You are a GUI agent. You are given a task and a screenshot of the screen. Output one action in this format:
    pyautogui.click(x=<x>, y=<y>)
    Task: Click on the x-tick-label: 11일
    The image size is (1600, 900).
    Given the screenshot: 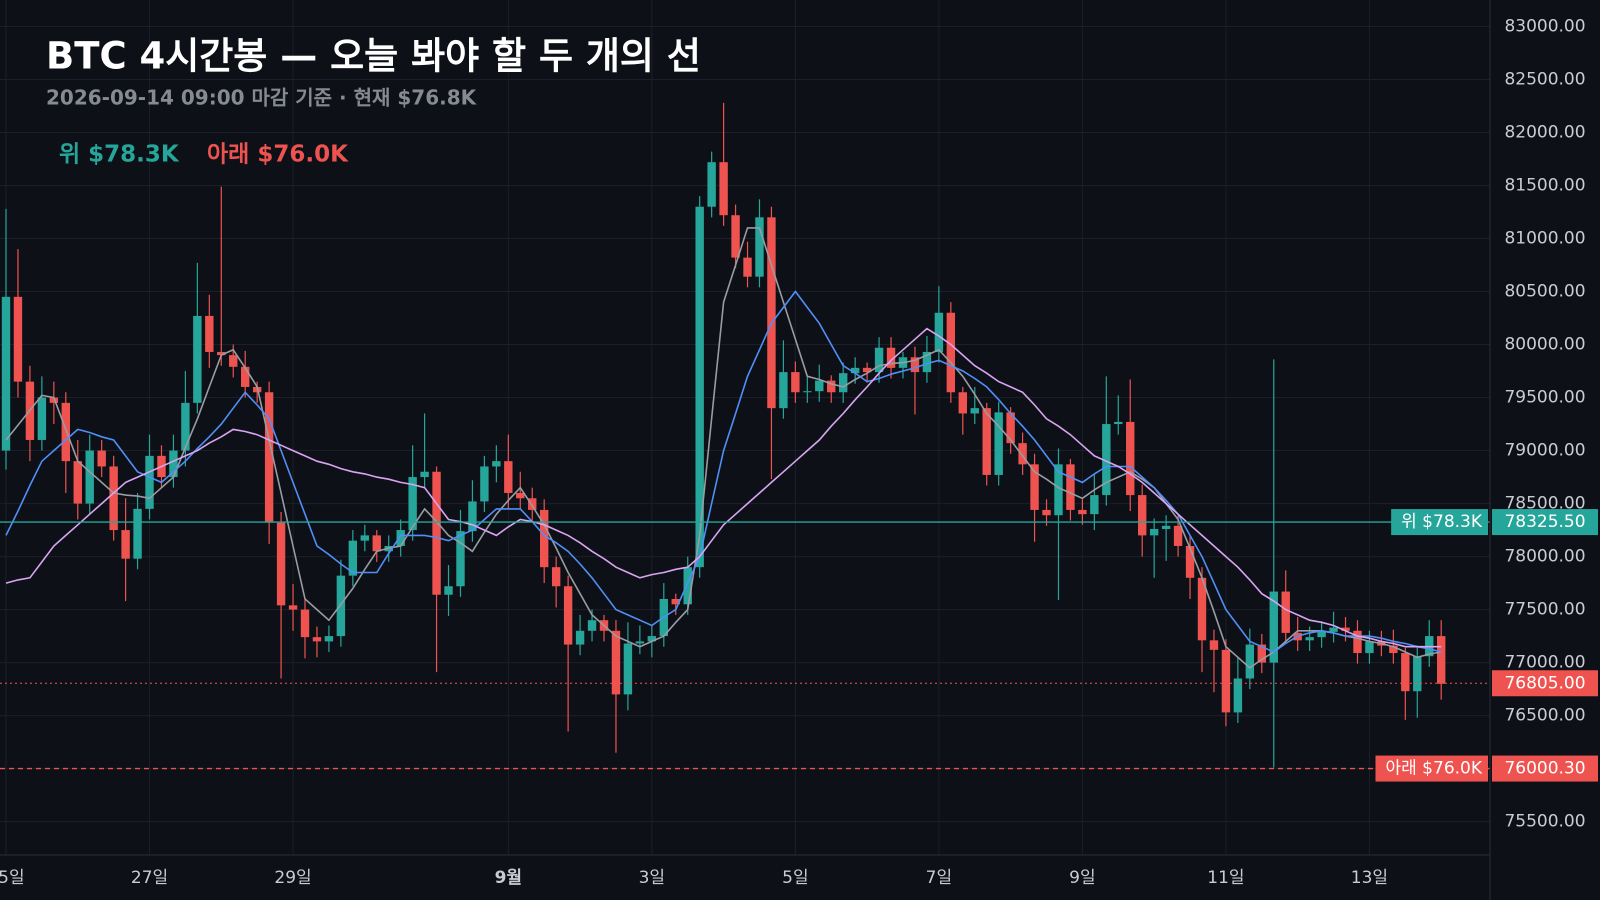 What is the action you would take?
    pyautogui.click(x=1225, y=878)
    